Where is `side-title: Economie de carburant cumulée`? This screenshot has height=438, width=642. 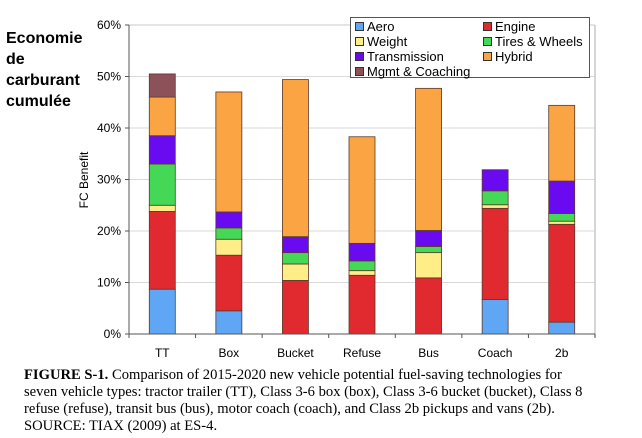
side-title: Economie de carburant cumulée is located at coordinates (44, 70).